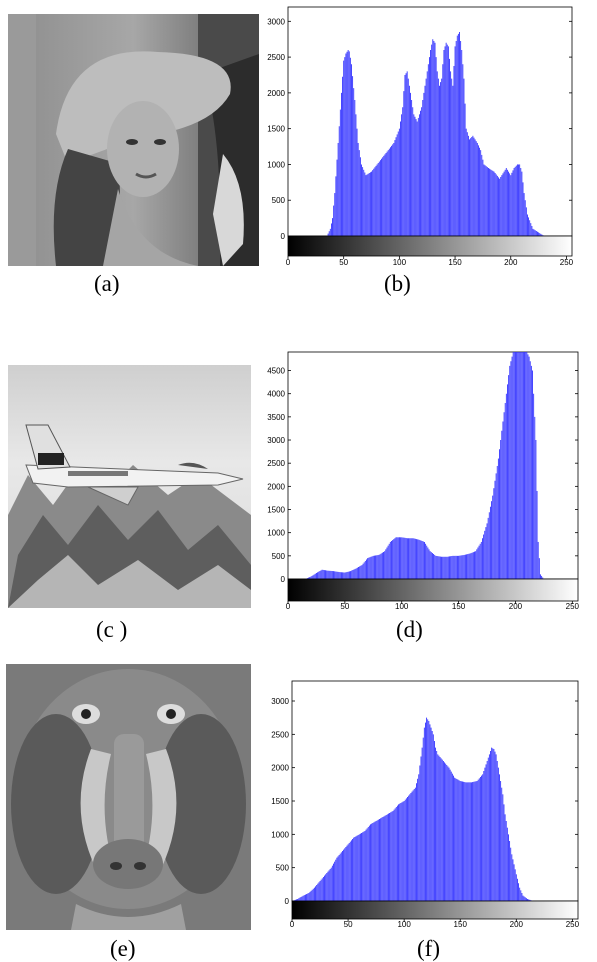  I want to click on fighter-jet-over-mountains-photo, so click(129, 486).